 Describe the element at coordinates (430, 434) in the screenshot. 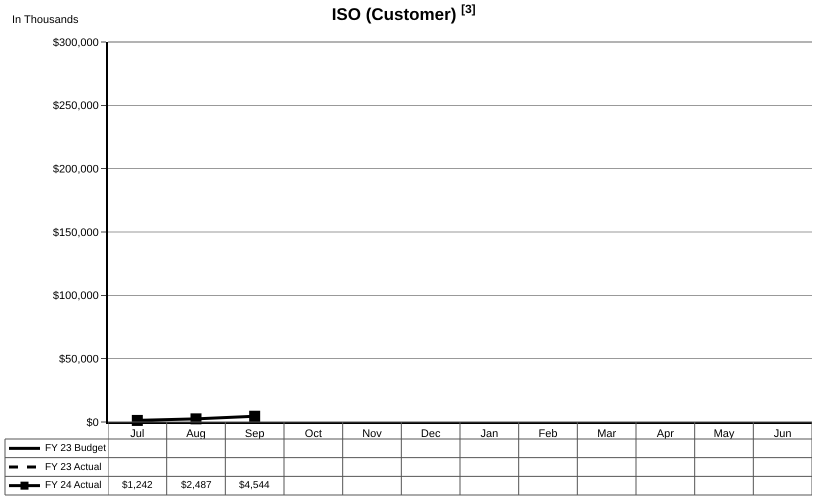

I see `x-tick-label: Dec` at that location.